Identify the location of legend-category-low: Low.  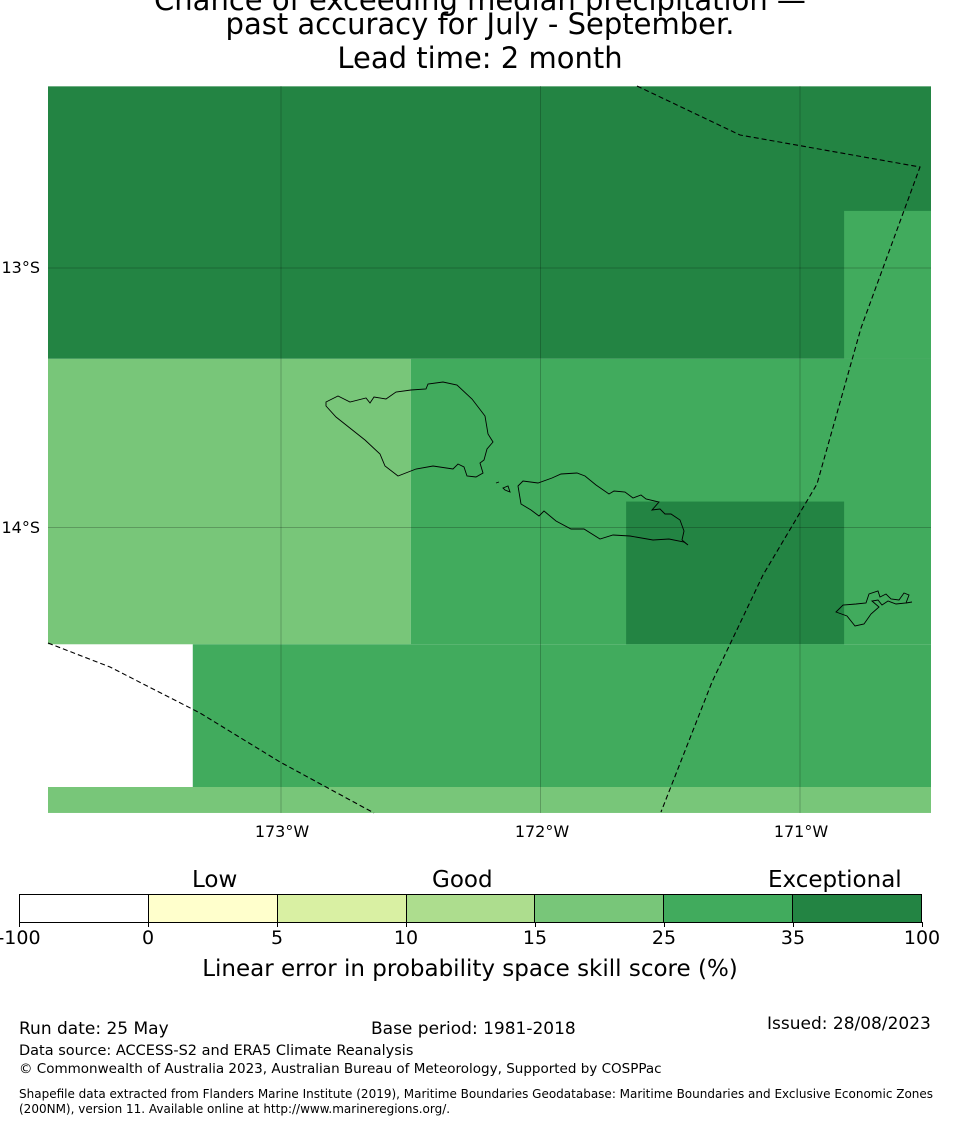
(215, 880).